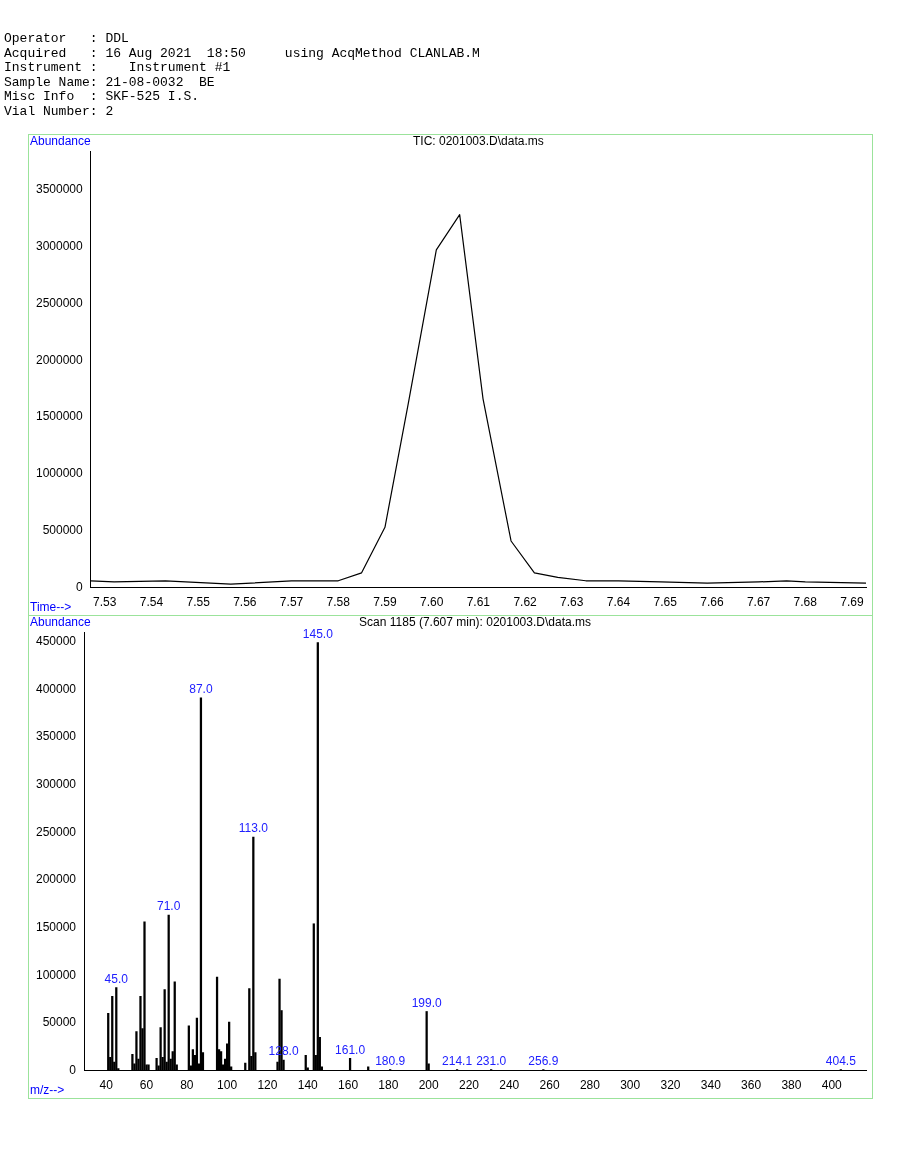  I want to click on x-tick-label: 340, so click(711, 1085).